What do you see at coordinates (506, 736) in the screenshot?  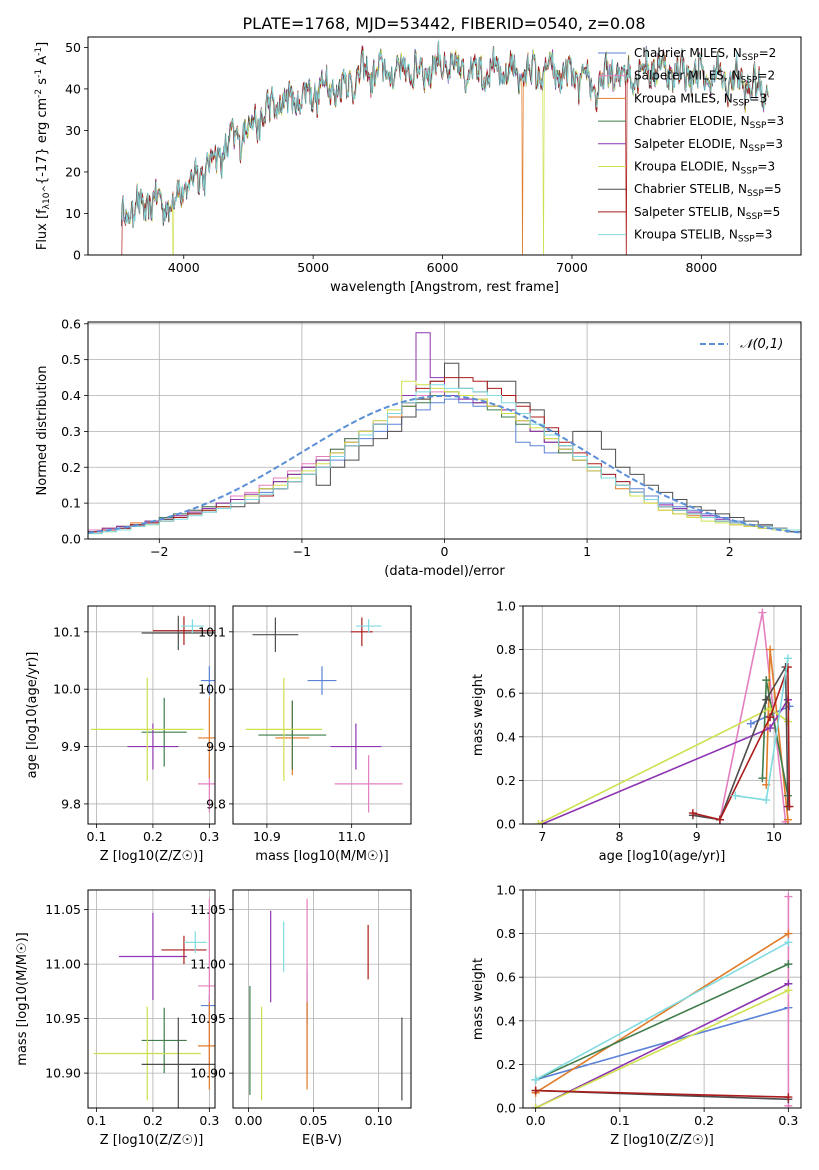 I see `y-tick-label: 0.4` at bounding box center [506, 736].